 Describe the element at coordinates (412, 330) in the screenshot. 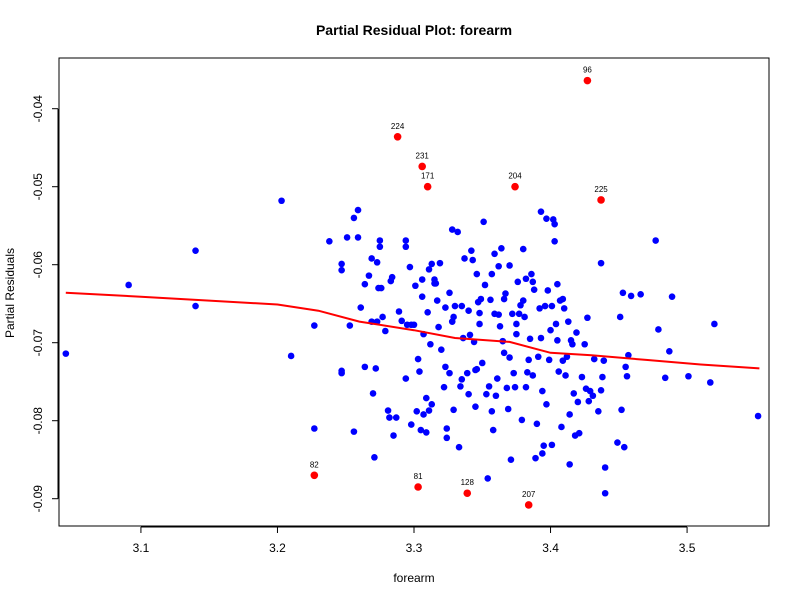

I see `smooth-line` at that location.